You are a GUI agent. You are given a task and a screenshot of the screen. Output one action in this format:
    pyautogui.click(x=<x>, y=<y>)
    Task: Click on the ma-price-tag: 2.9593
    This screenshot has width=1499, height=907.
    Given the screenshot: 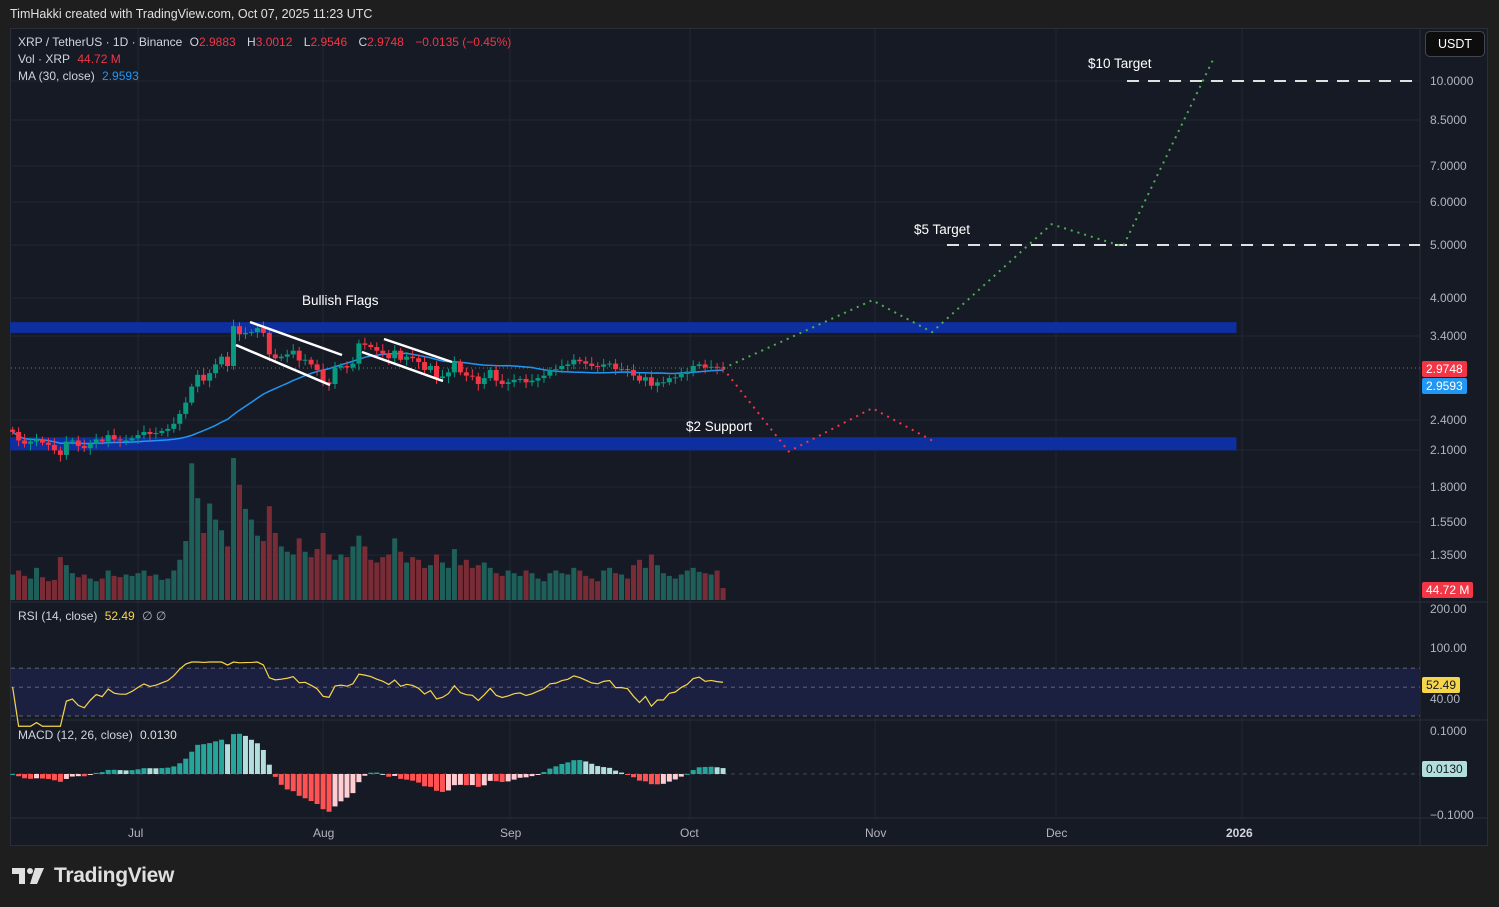 What is the action you would take?
    pyautogui.click(x=1444, y=386)
    